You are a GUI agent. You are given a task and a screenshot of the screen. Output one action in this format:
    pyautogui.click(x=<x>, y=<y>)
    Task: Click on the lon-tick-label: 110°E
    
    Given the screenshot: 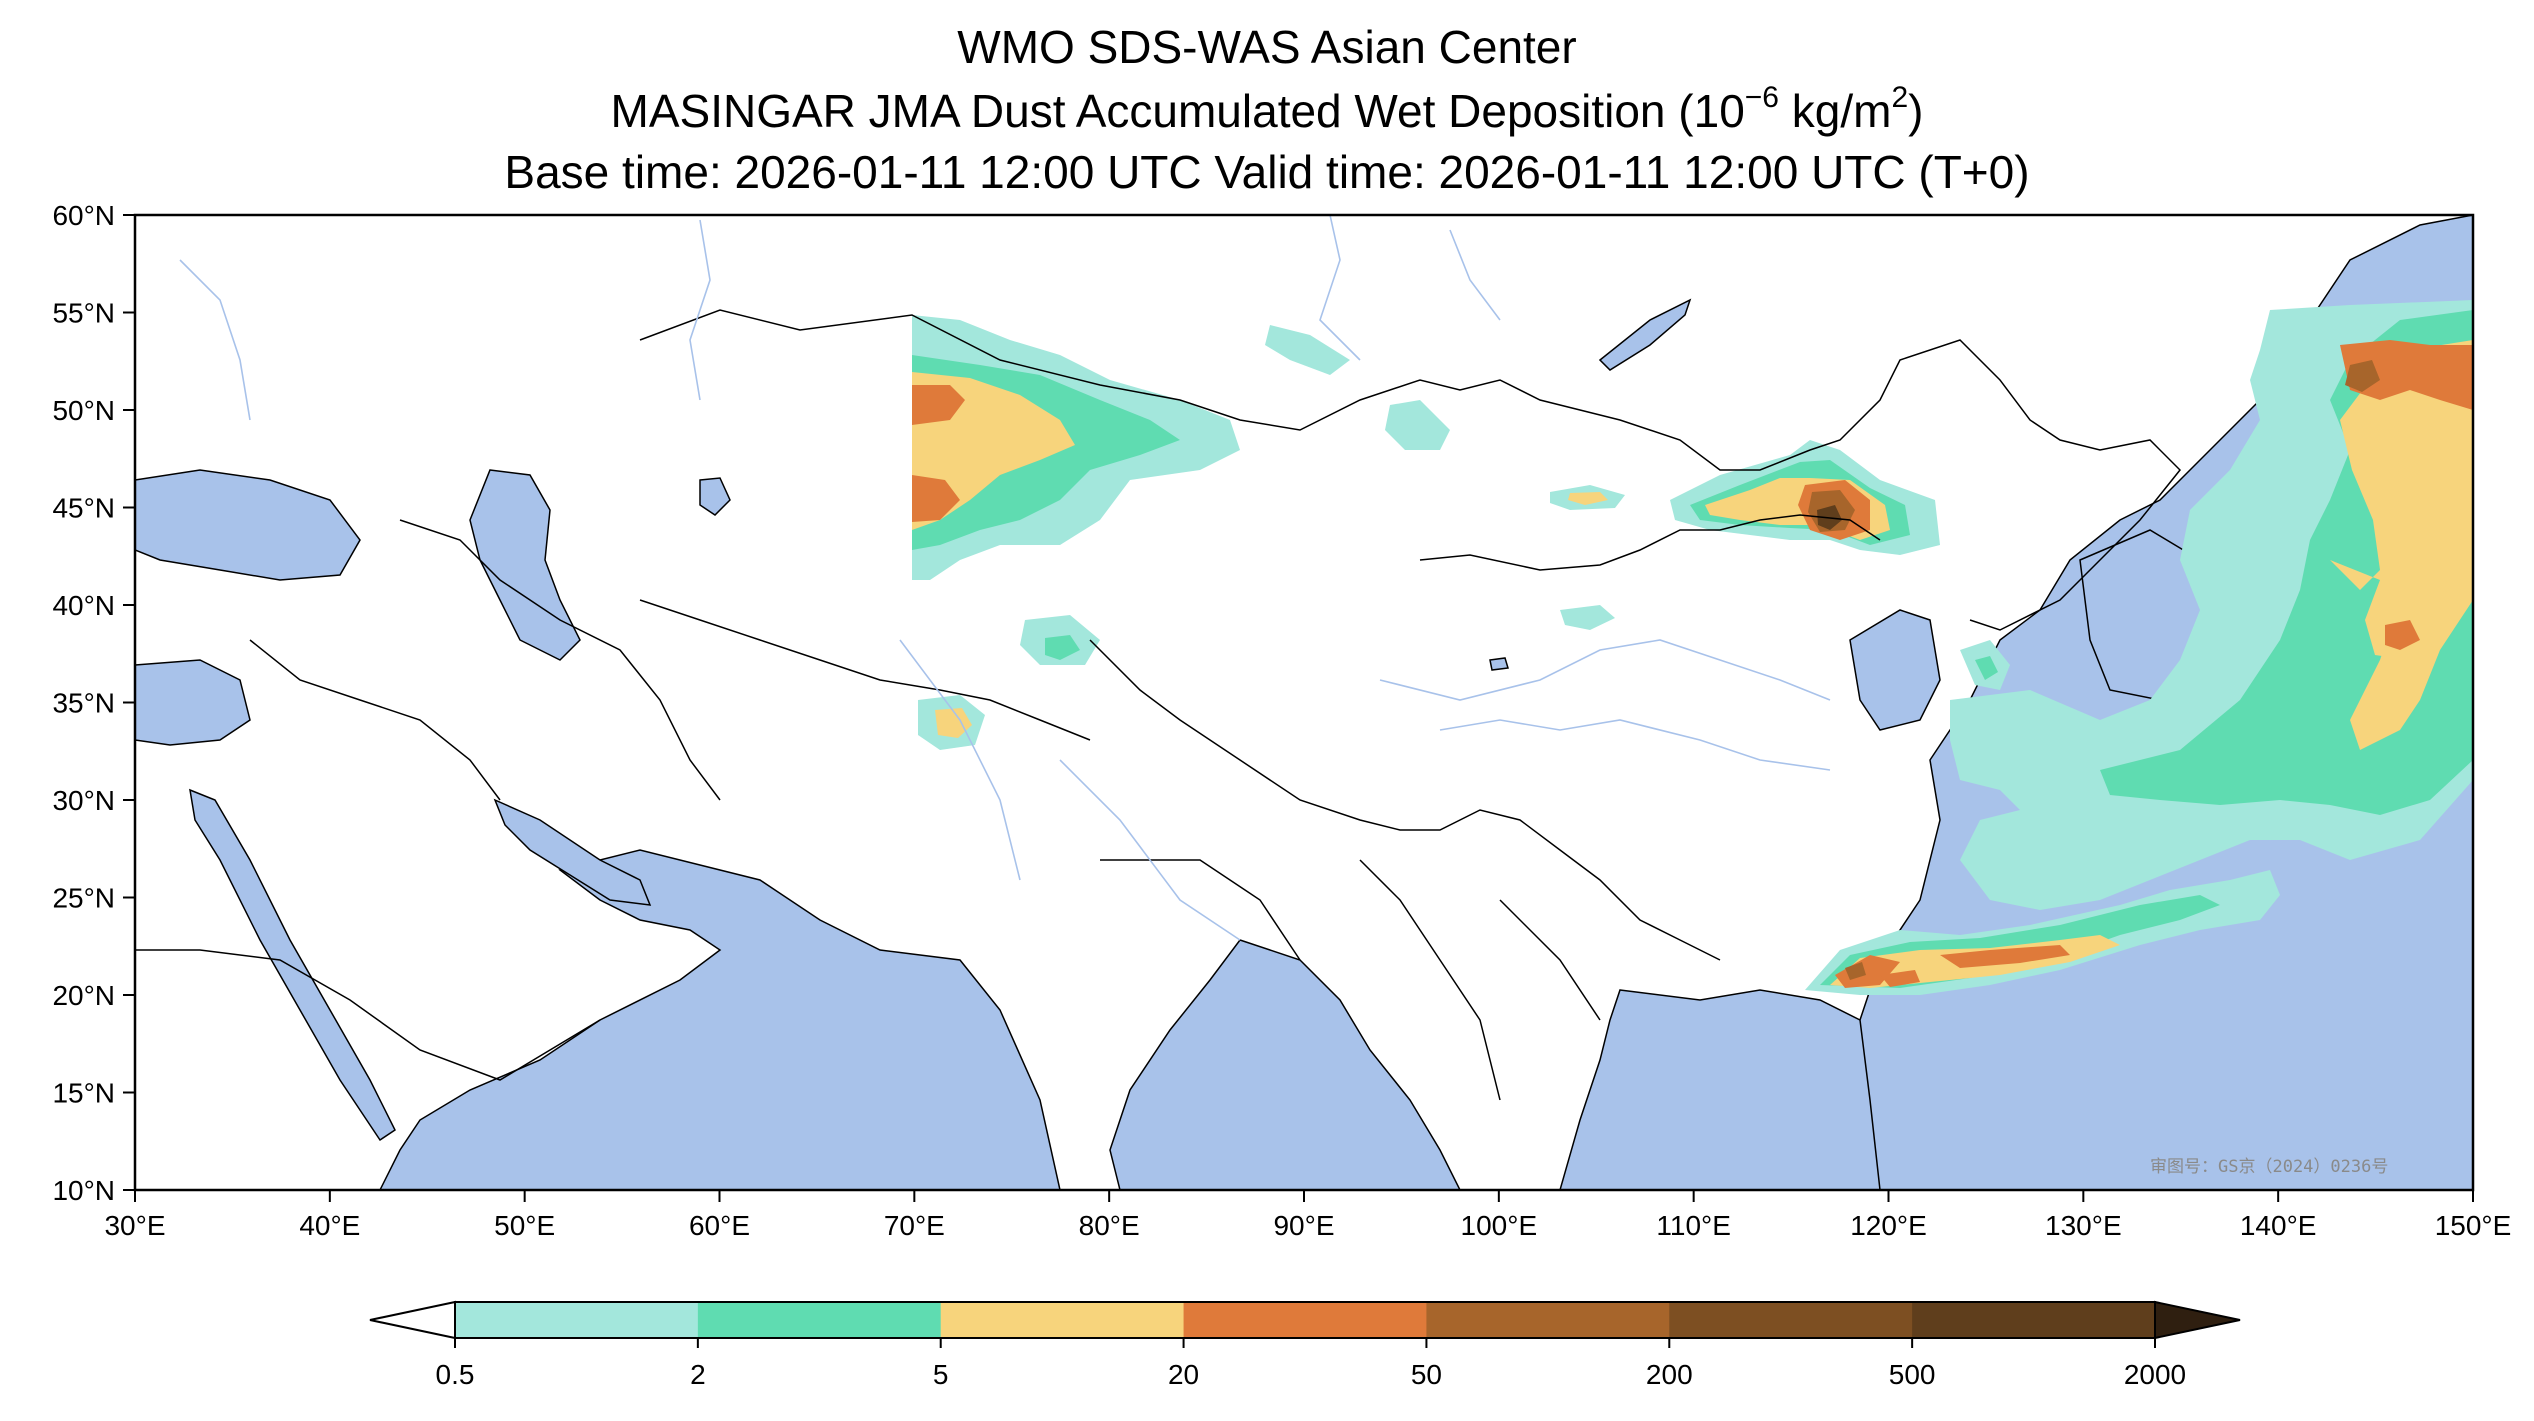 What is the action you would take?
    pyautogui.click(x=1693, y=1225)
    